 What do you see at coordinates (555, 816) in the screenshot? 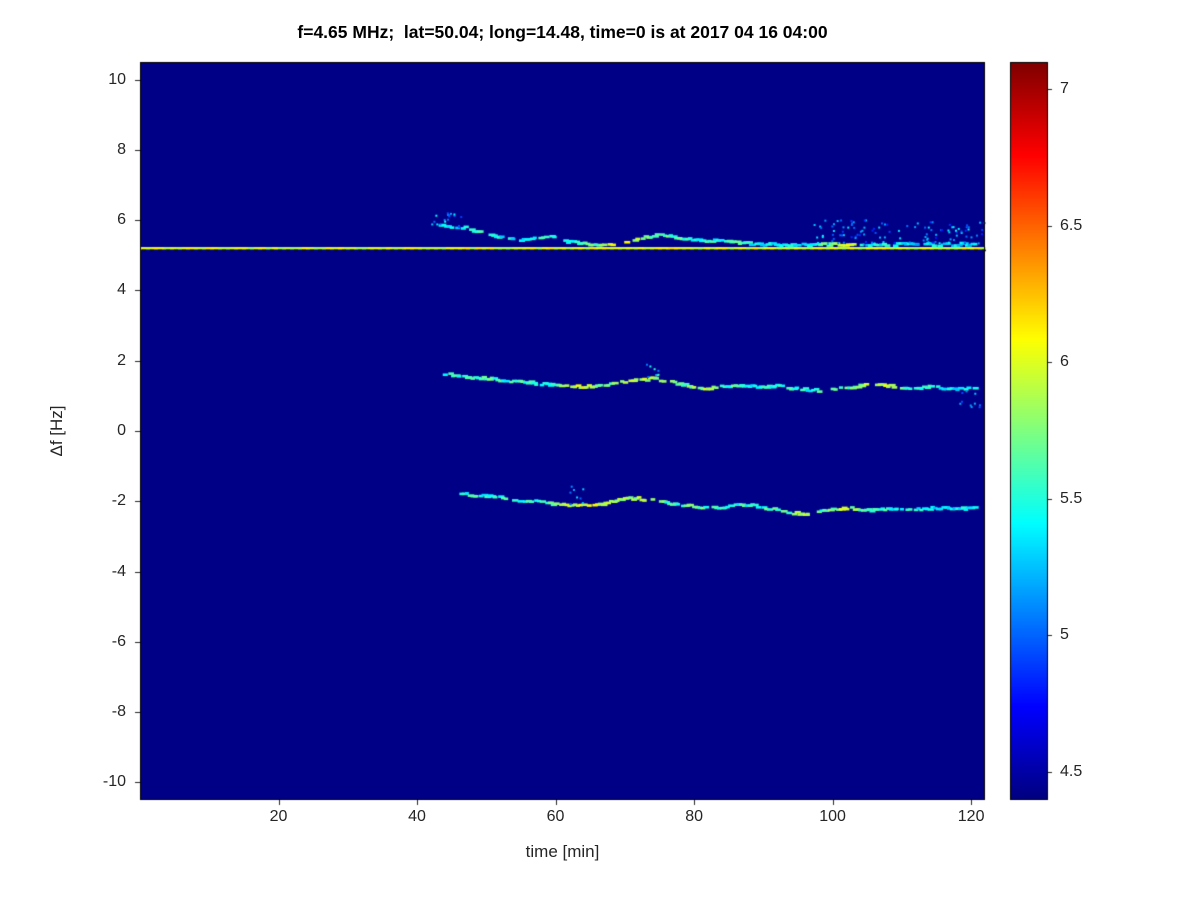
I see `x-tick-label: 60` at bounding box center [555, 816].